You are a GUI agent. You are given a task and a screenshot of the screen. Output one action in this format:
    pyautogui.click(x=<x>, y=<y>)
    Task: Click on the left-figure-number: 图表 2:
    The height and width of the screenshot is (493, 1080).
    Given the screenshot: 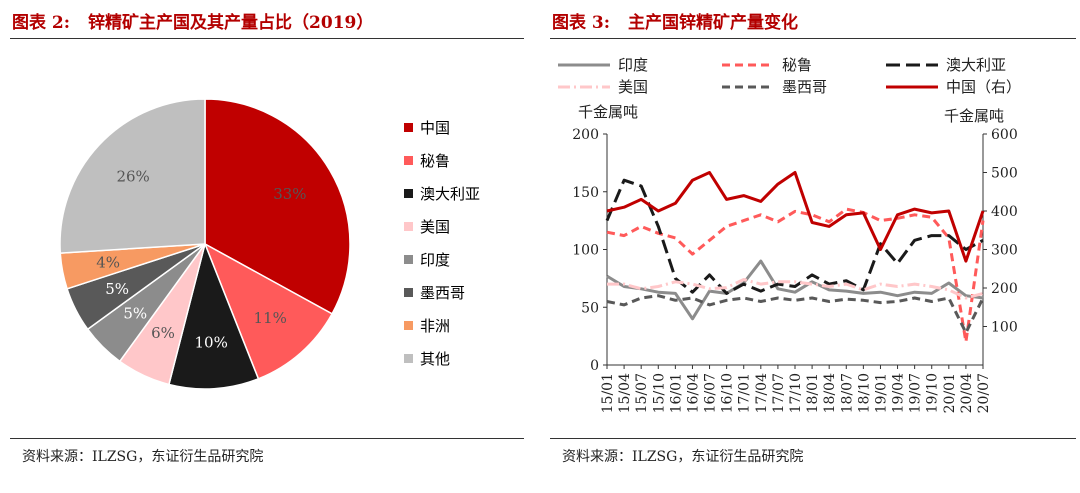 What is the action you would take?
    pyautogui.click(x=41, y=23)
    